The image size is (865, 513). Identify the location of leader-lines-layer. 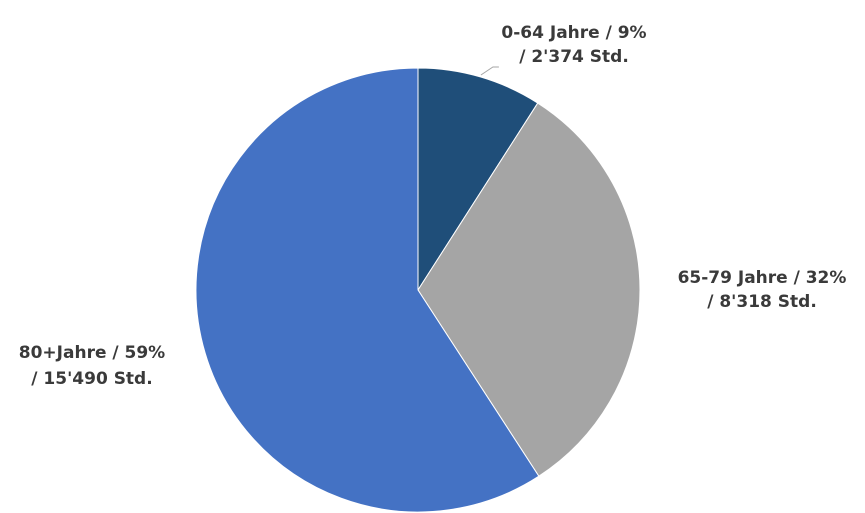
(489, 71).